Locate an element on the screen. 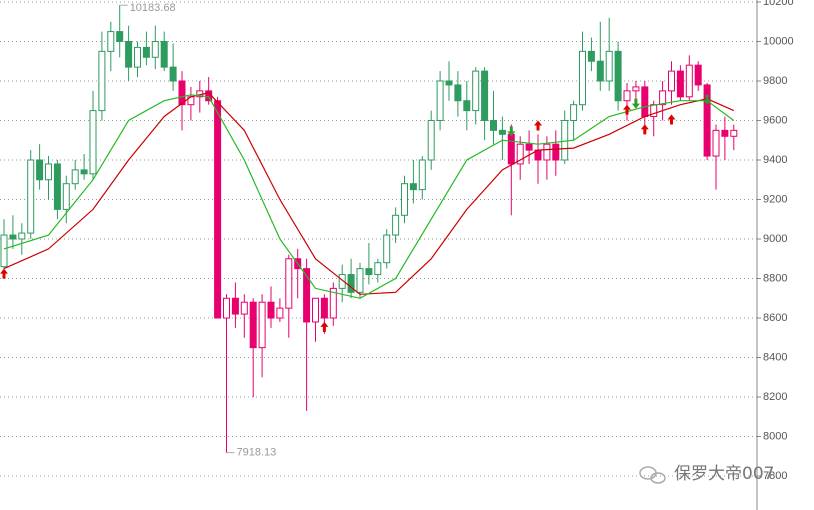 The height and width of the screenshot is (510, 814). y-tick-label: 9600 is located at coordinates (775, 120).